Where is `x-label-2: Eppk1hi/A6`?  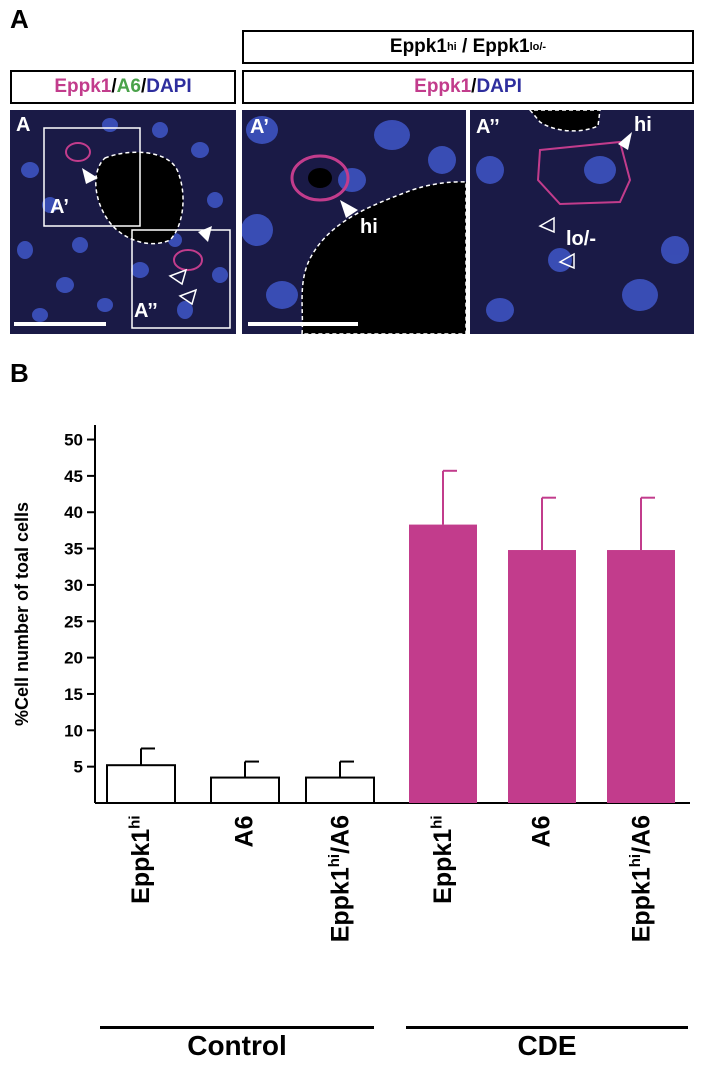
x-label-2: Eppk1hi/A6 is located at coordinates (339, 878).